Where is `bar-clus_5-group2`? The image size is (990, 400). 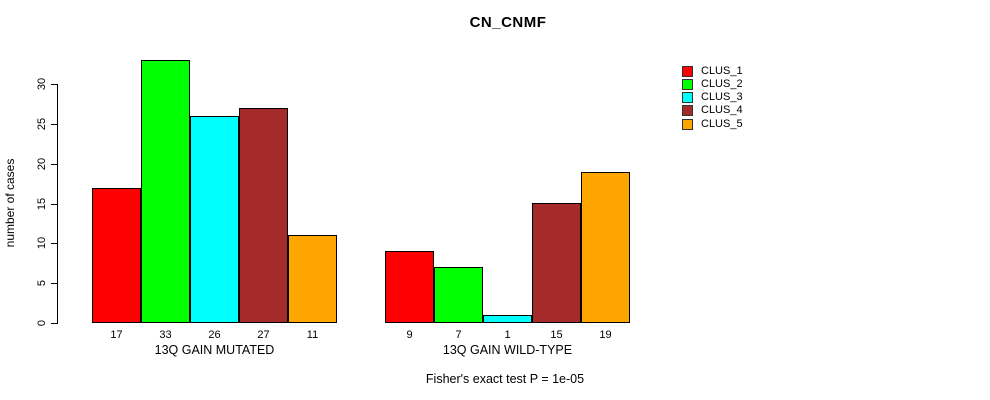
bar-clus_5-group2 is located at coordinates (605, 247).